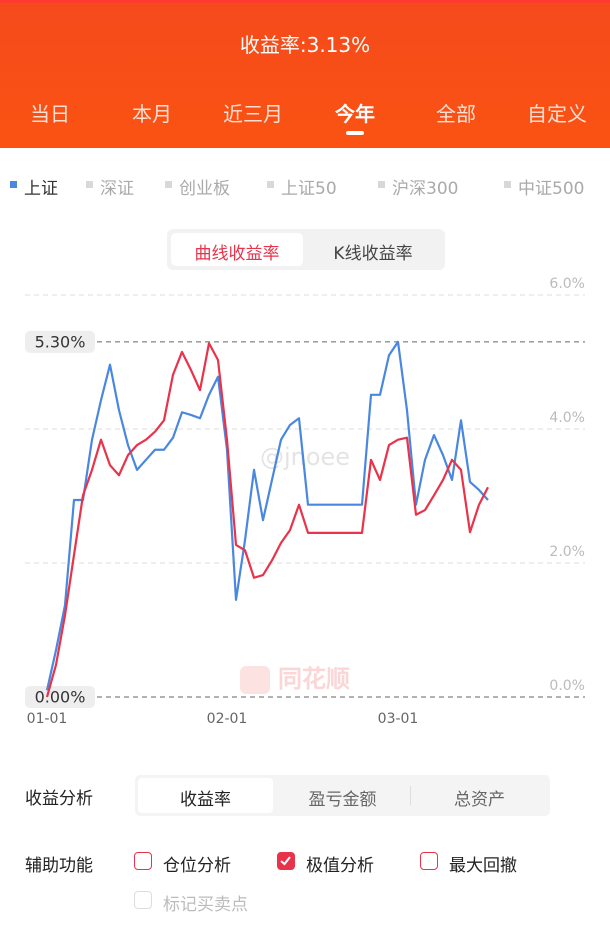  Describe the element at coordinates (456, 114) in the screenshot. I see `period-tab: 全部` at that location.